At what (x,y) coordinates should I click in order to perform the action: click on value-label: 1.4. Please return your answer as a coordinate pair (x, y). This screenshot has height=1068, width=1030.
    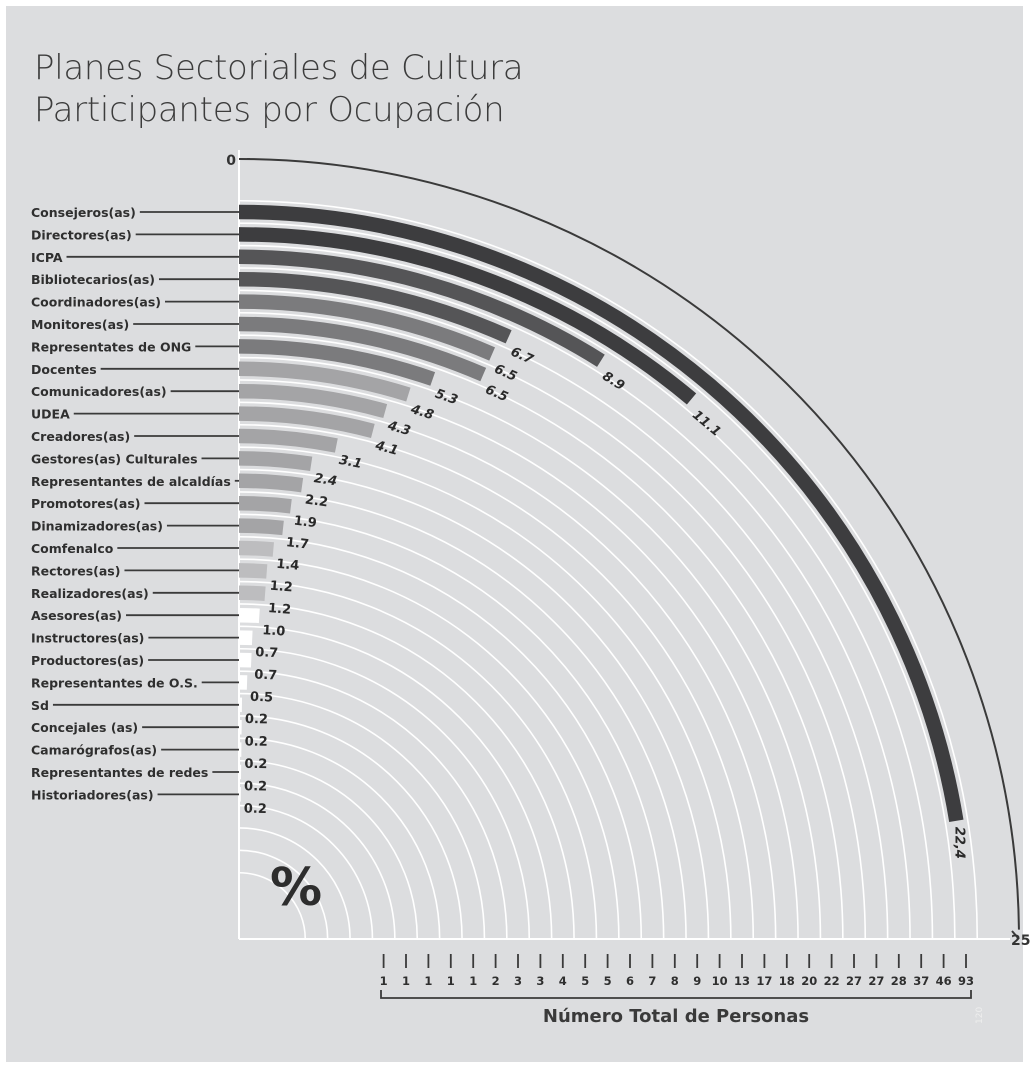
    Looking at the image, I should click on (288, 565).